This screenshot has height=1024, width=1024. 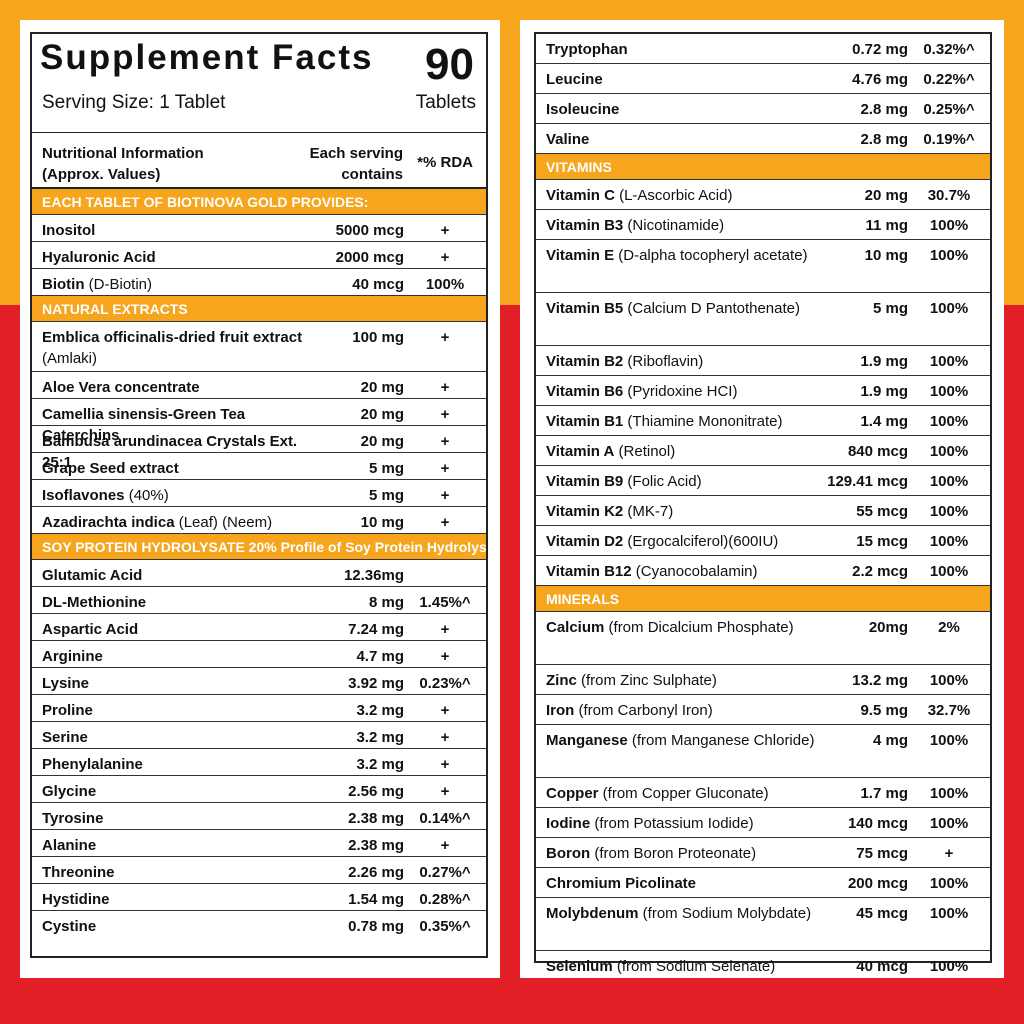 I want to click on nutrient-amount: 2.8 mg, so click(x=884, y=109).